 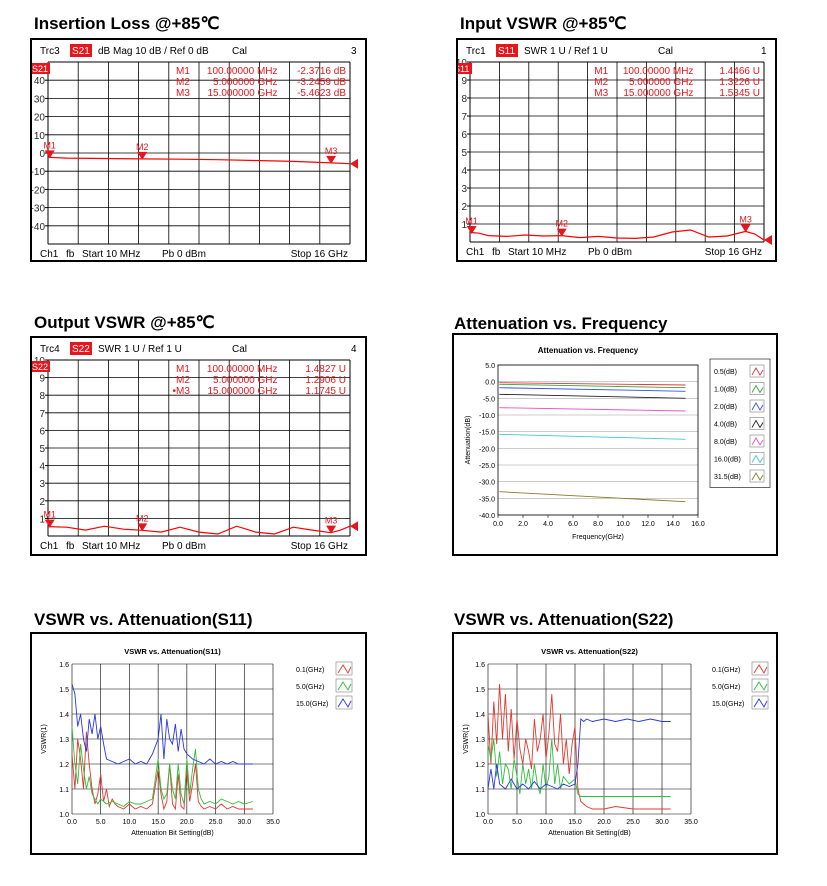 What do you see at coordinates (480, 790) in the screenshot?
I see `y-tick-label: 1.1` at bounding box center [480, 790].